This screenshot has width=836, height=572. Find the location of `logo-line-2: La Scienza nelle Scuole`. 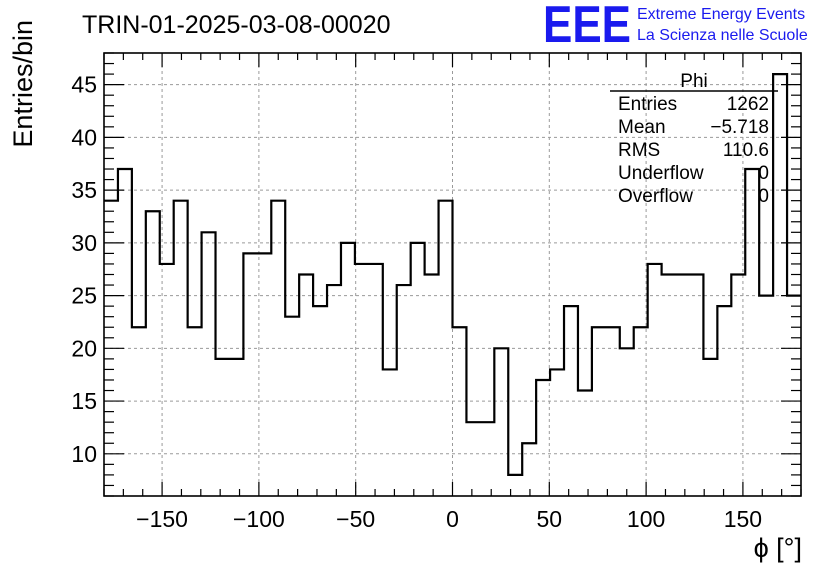

logo-line-2: La Scienza nelle Scuole is located at coordinates (722, 35).